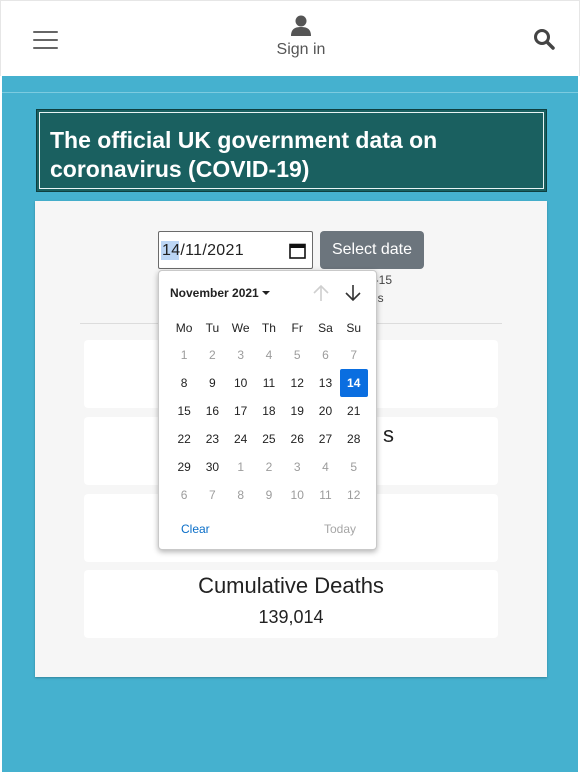  What do you see at coordinates (184, 328) in the screenshot?
I see `weekday-label: Mo` at bounding box center [184, 328].